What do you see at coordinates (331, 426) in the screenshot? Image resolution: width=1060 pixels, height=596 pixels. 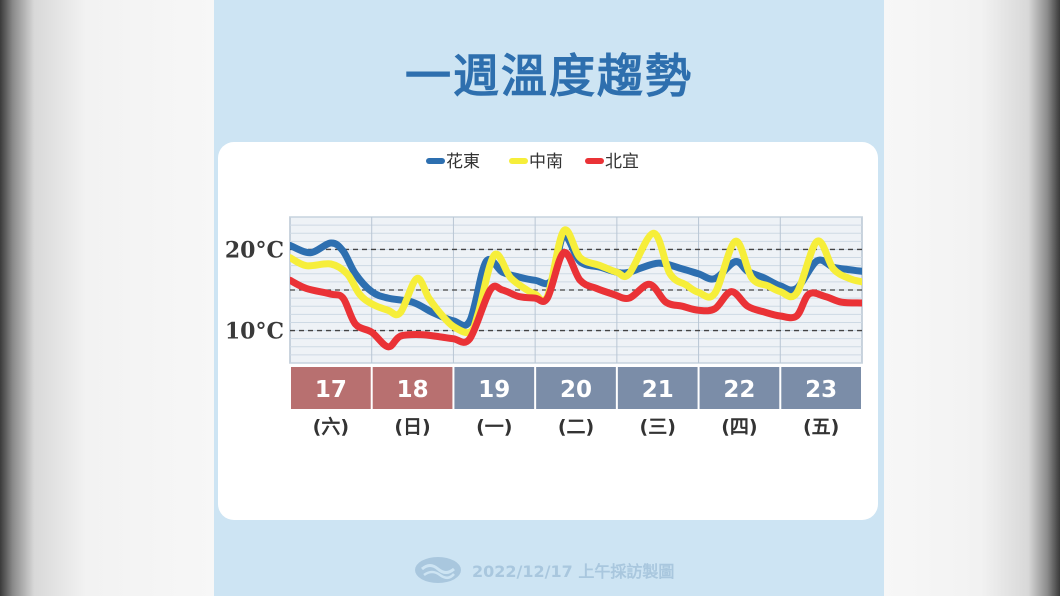 I see `day-weekday-label: (六)` at bounding box center [331, 426].